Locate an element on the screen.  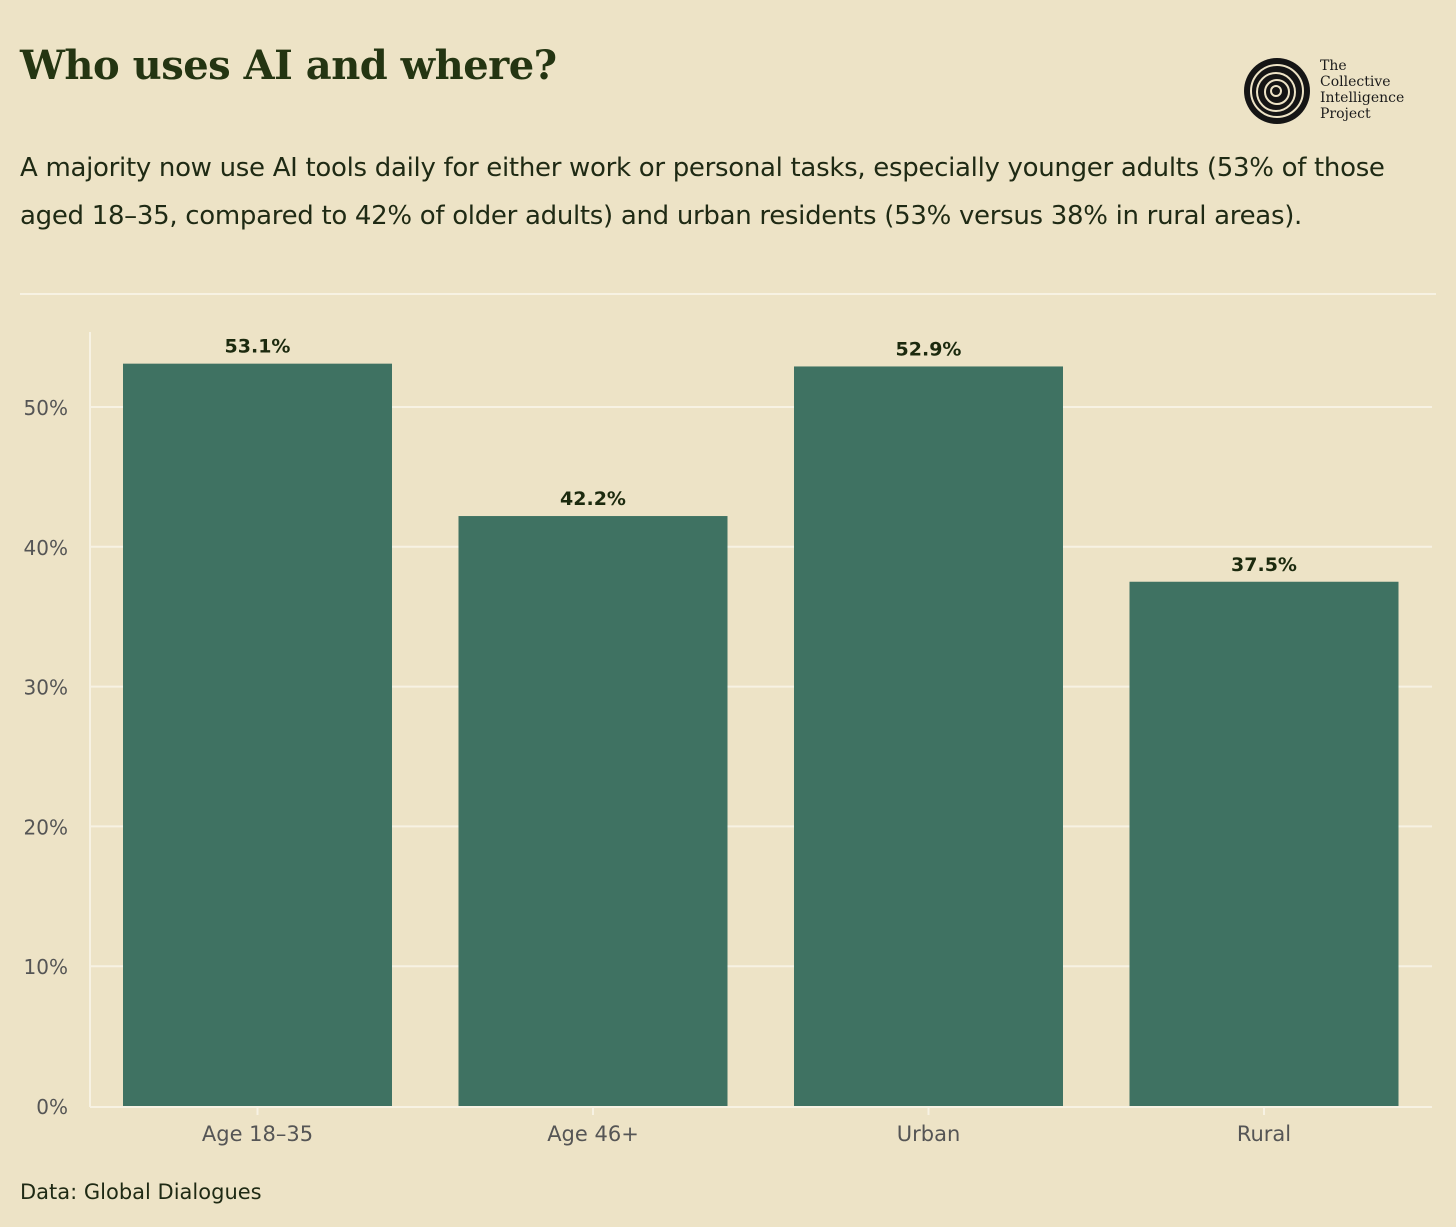
logo-line: Intelligence is located at coordinates (1362, 98).